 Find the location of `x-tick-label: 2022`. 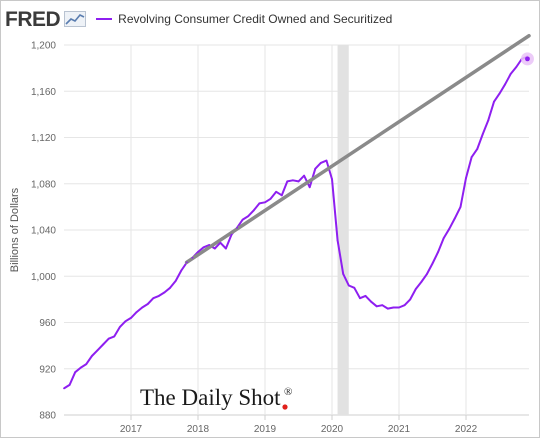

x-tick-label: 2022 is located at coordinates (466, 429).